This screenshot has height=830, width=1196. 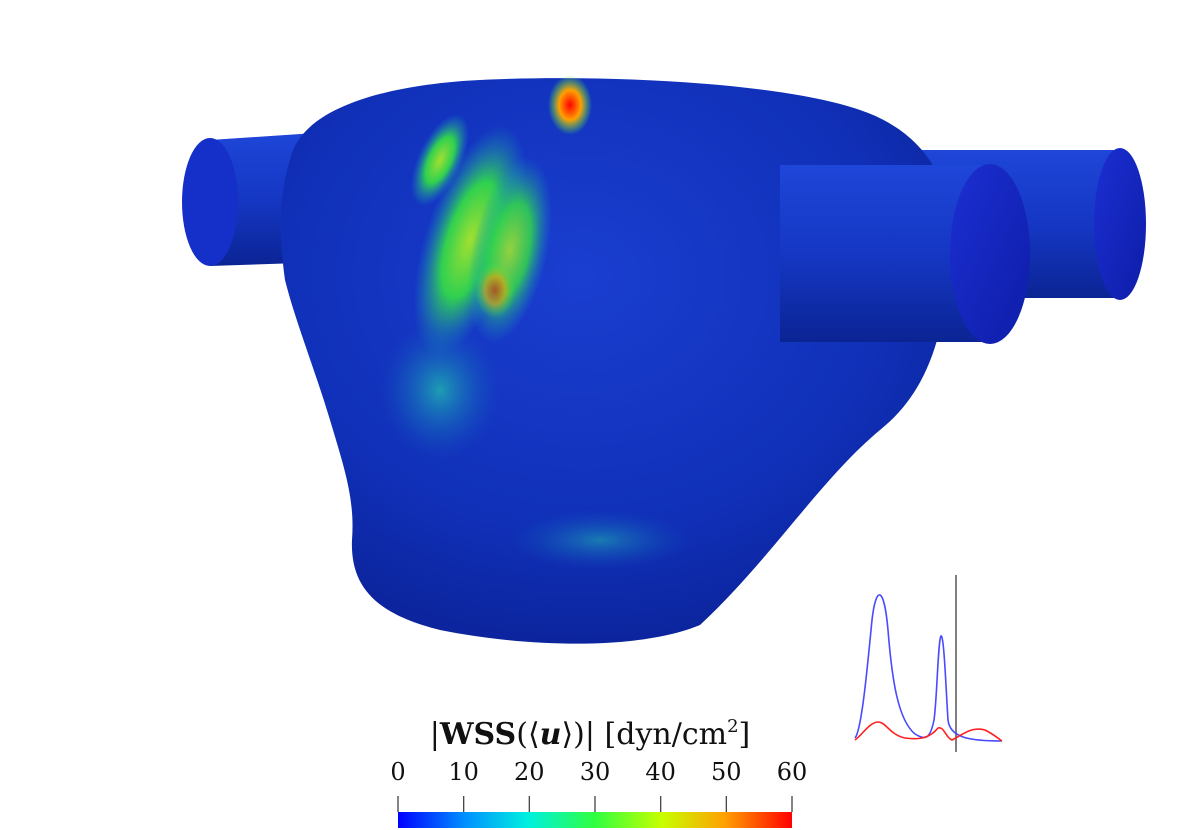 I want to click on title-units-end: ], so click(x=744, y=734).